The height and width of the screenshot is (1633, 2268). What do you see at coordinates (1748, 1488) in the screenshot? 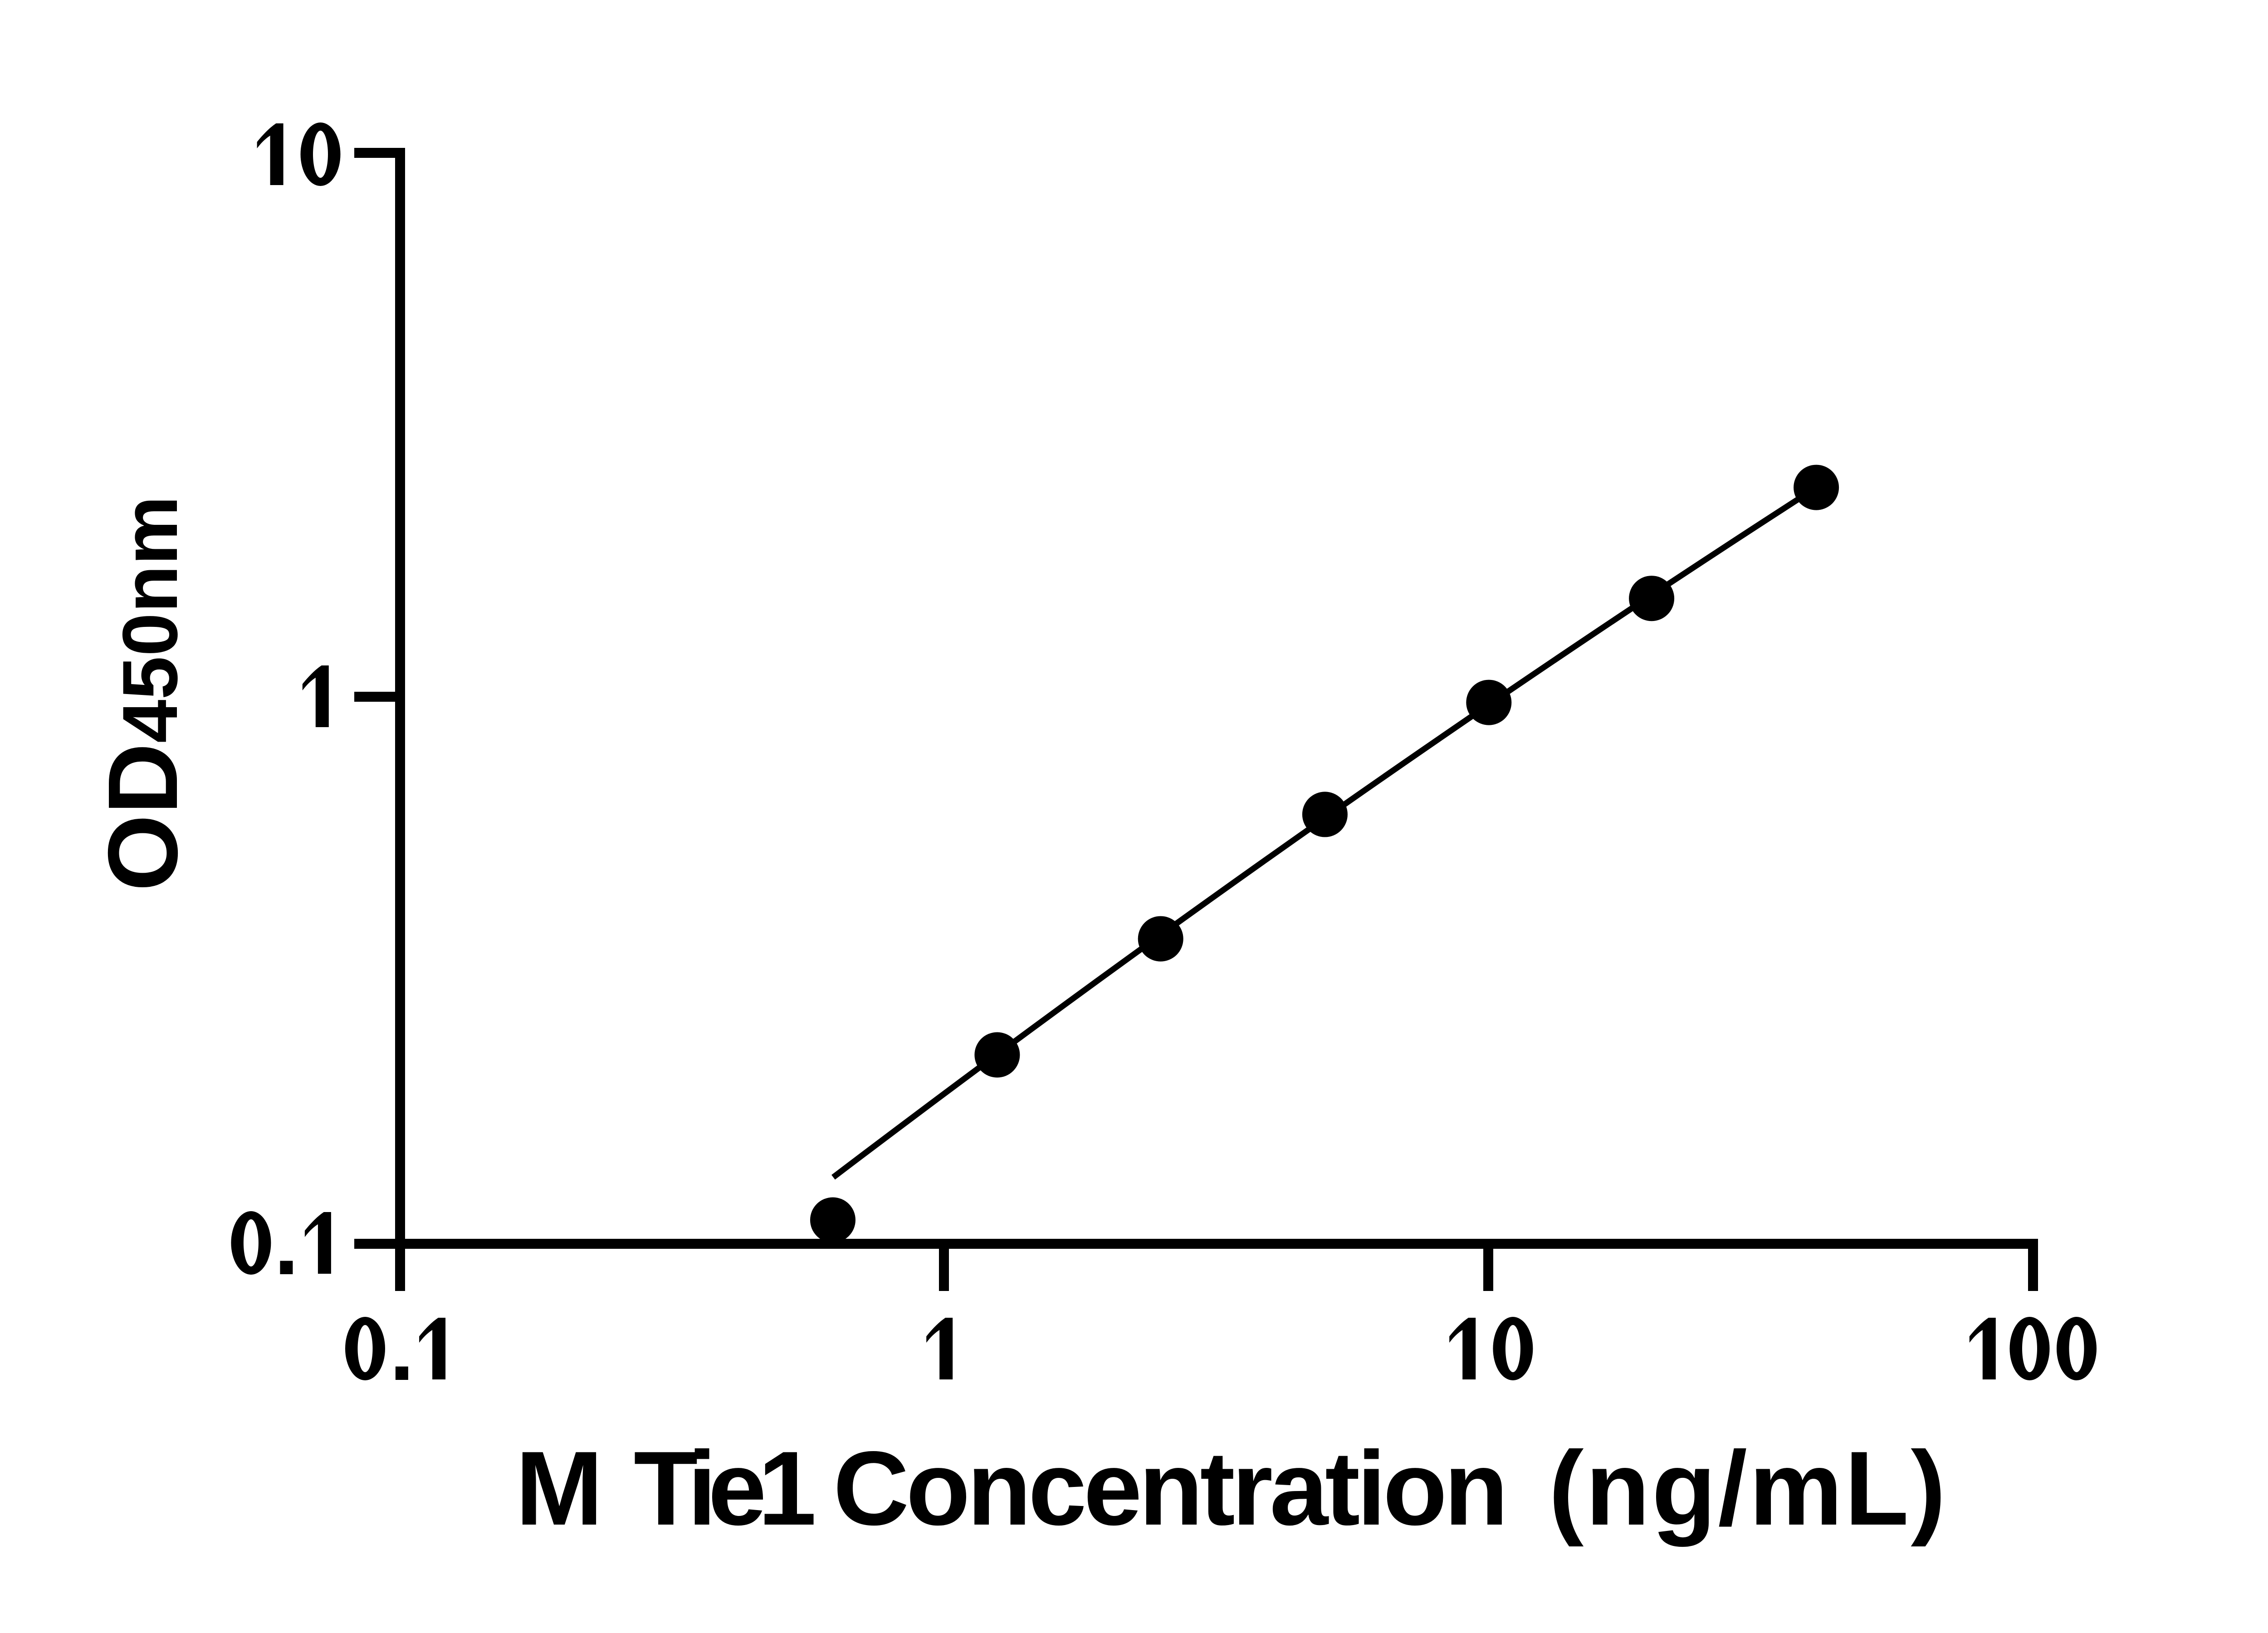
I see `svg-text: (ng/mL)` at bounding box center [1748, 1488].